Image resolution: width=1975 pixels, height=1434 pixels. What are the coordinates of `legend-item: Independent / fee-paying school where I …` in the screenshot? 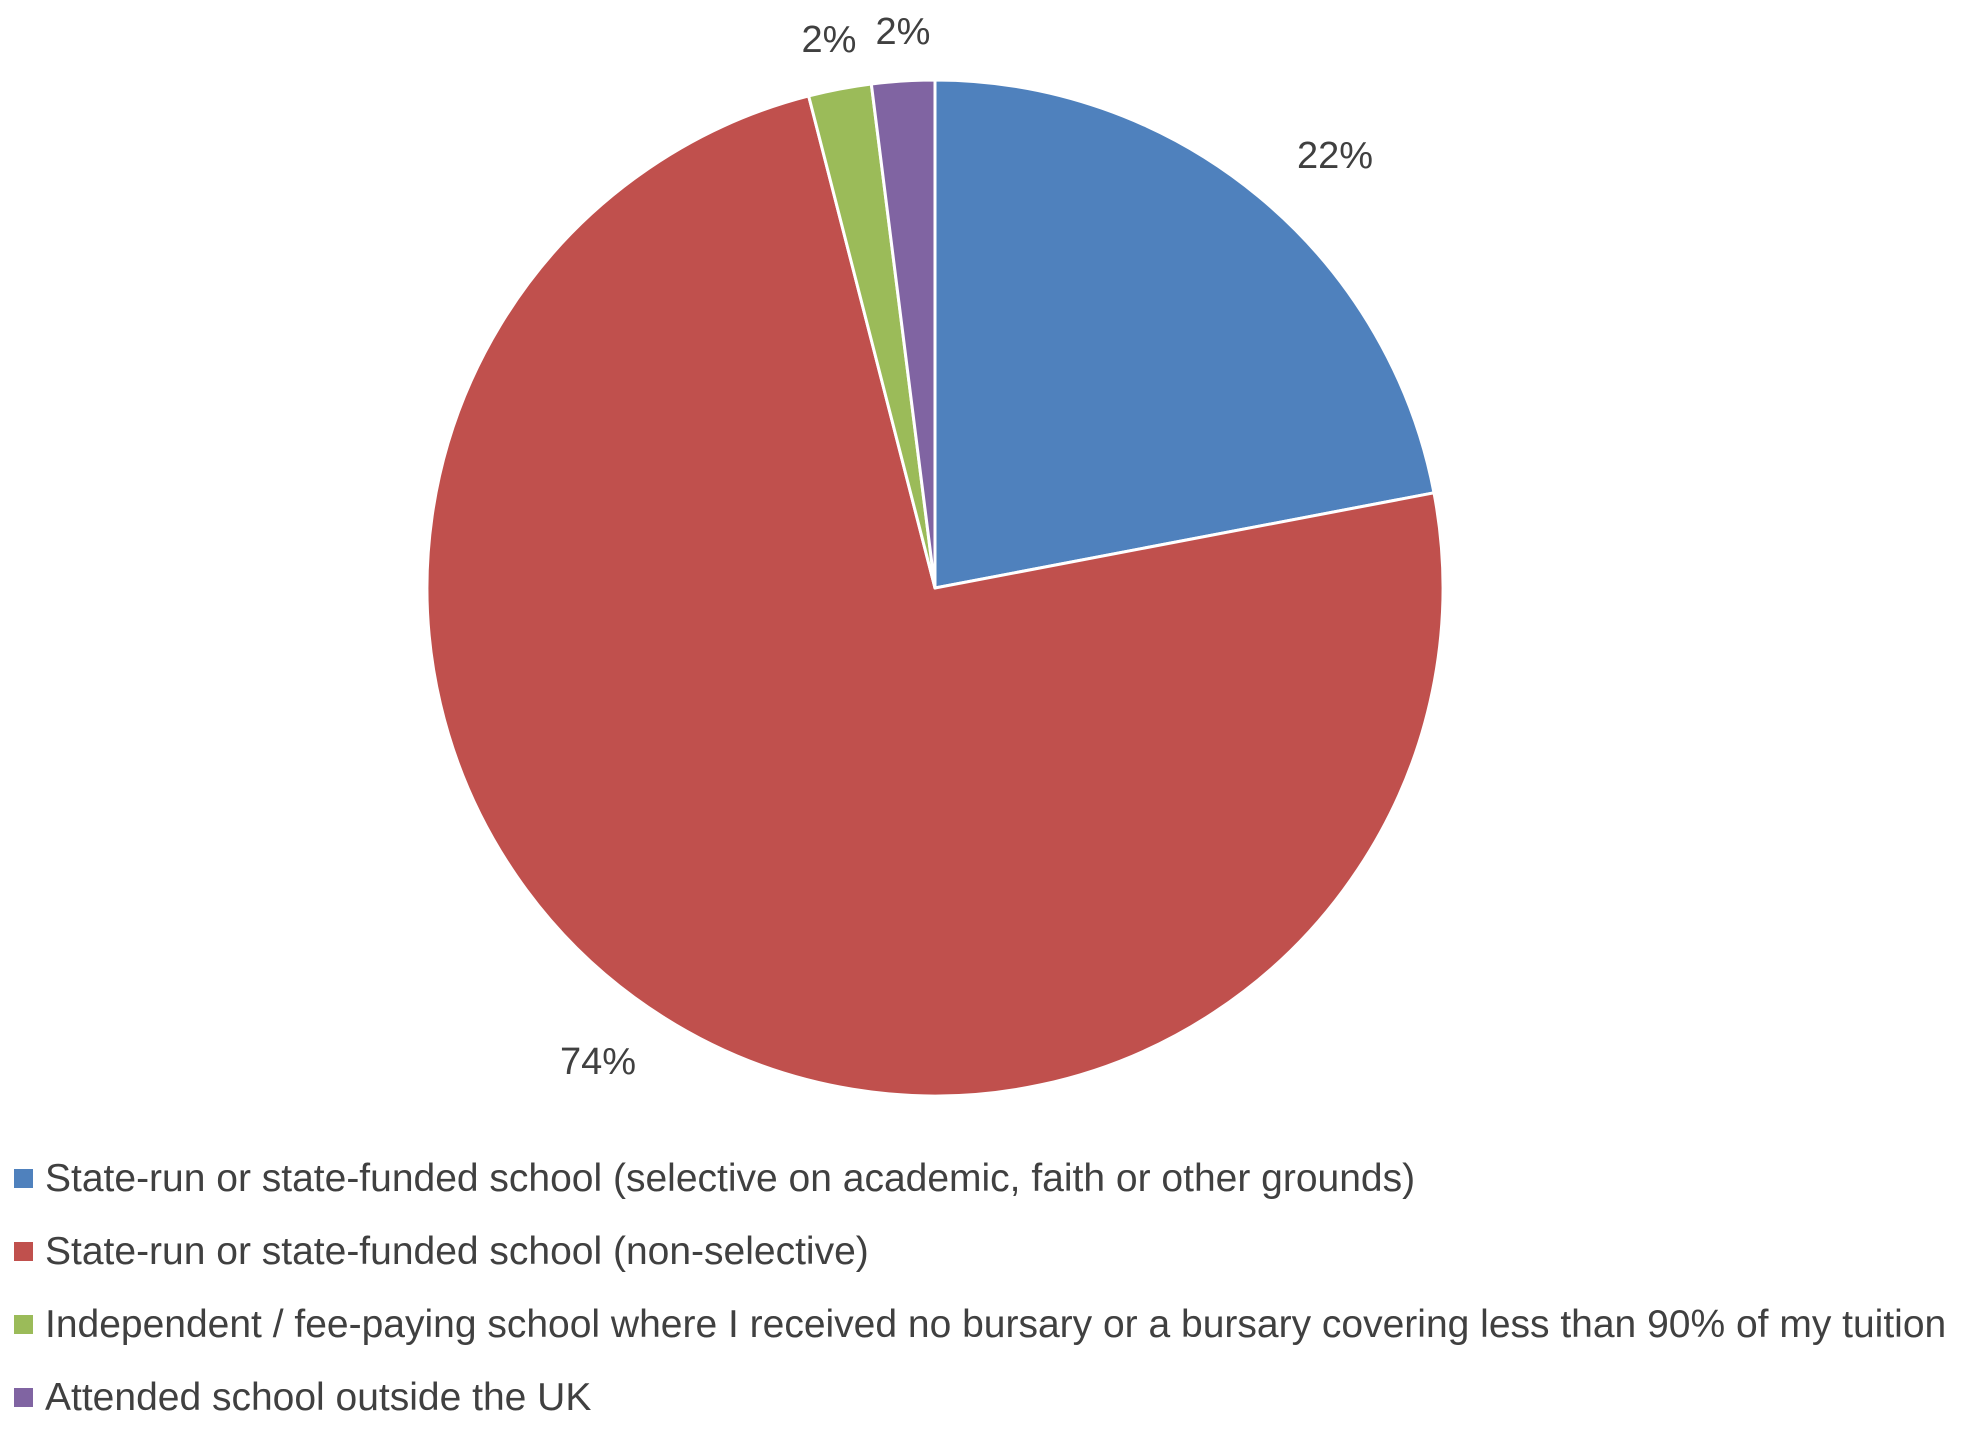 It's located at (989, 1324).